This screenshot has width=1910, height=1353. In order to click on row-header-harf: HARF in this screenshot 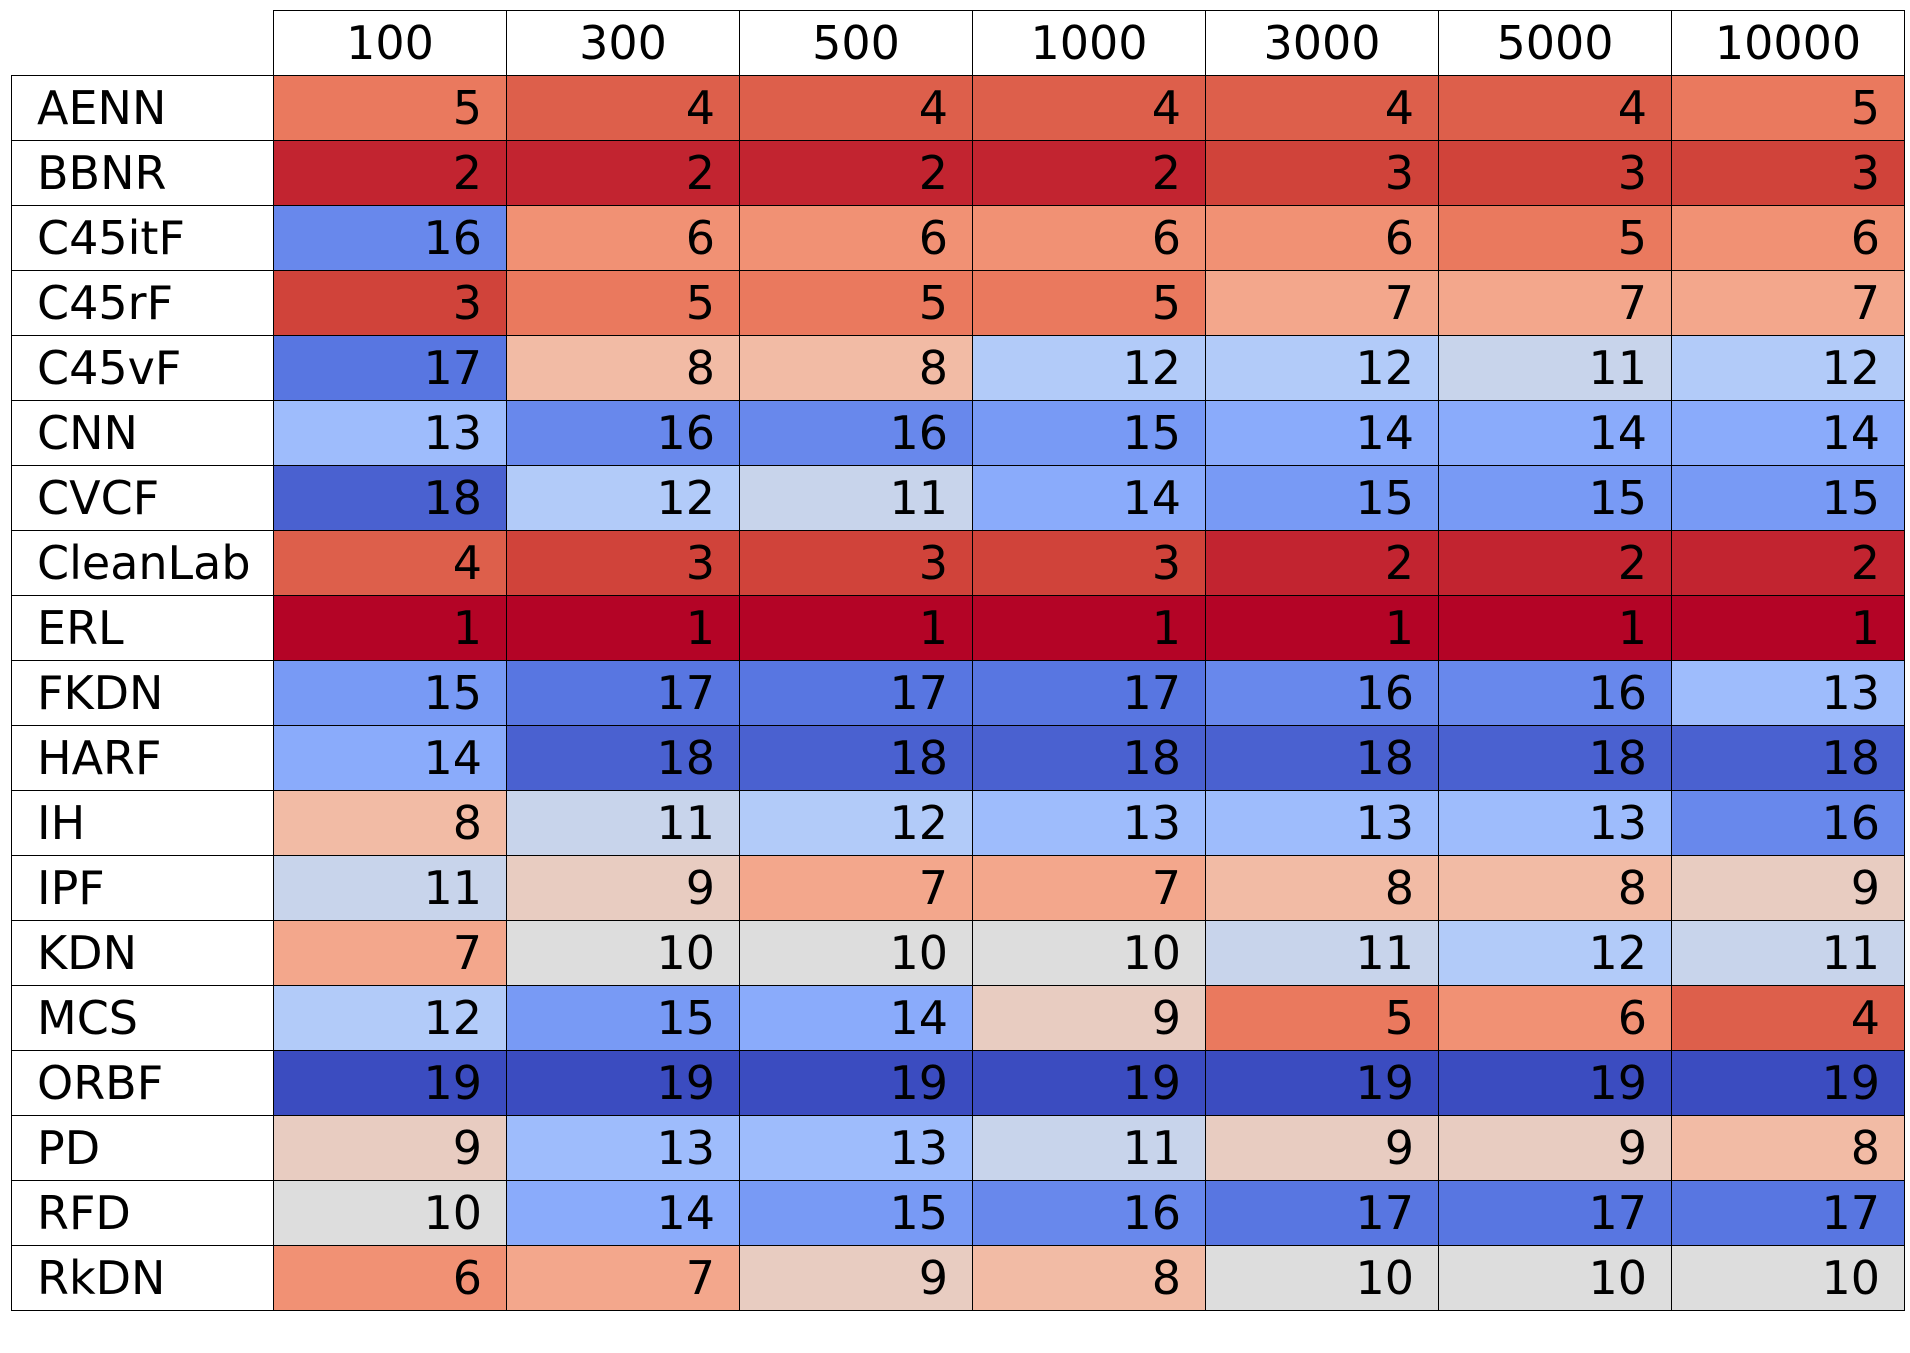, I will do `click(142, 758)`.